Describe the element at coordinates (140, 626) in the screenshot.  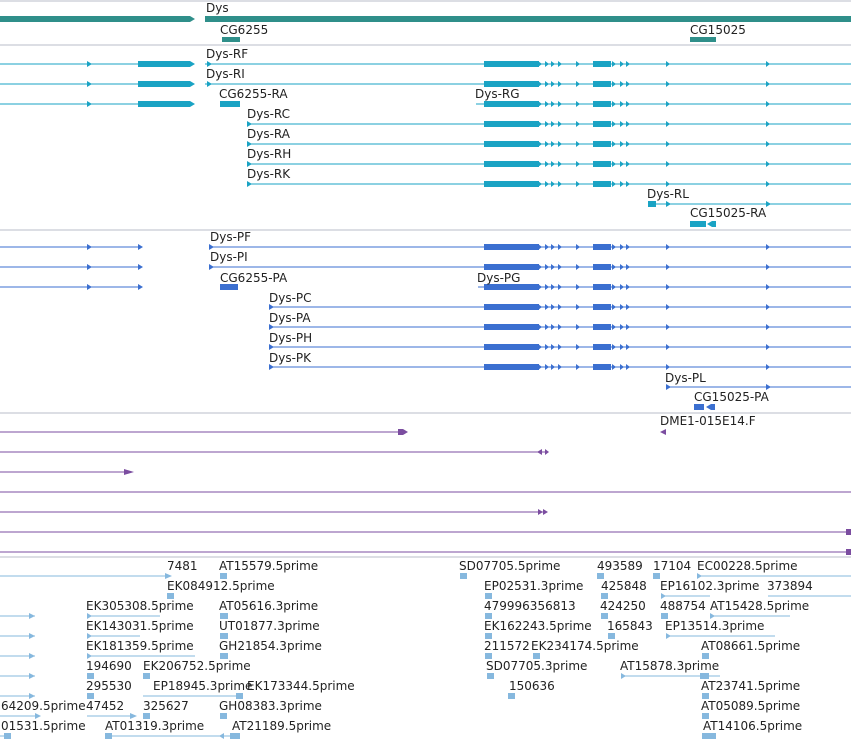
I see `est-label: EK143031.5prime` at that location.